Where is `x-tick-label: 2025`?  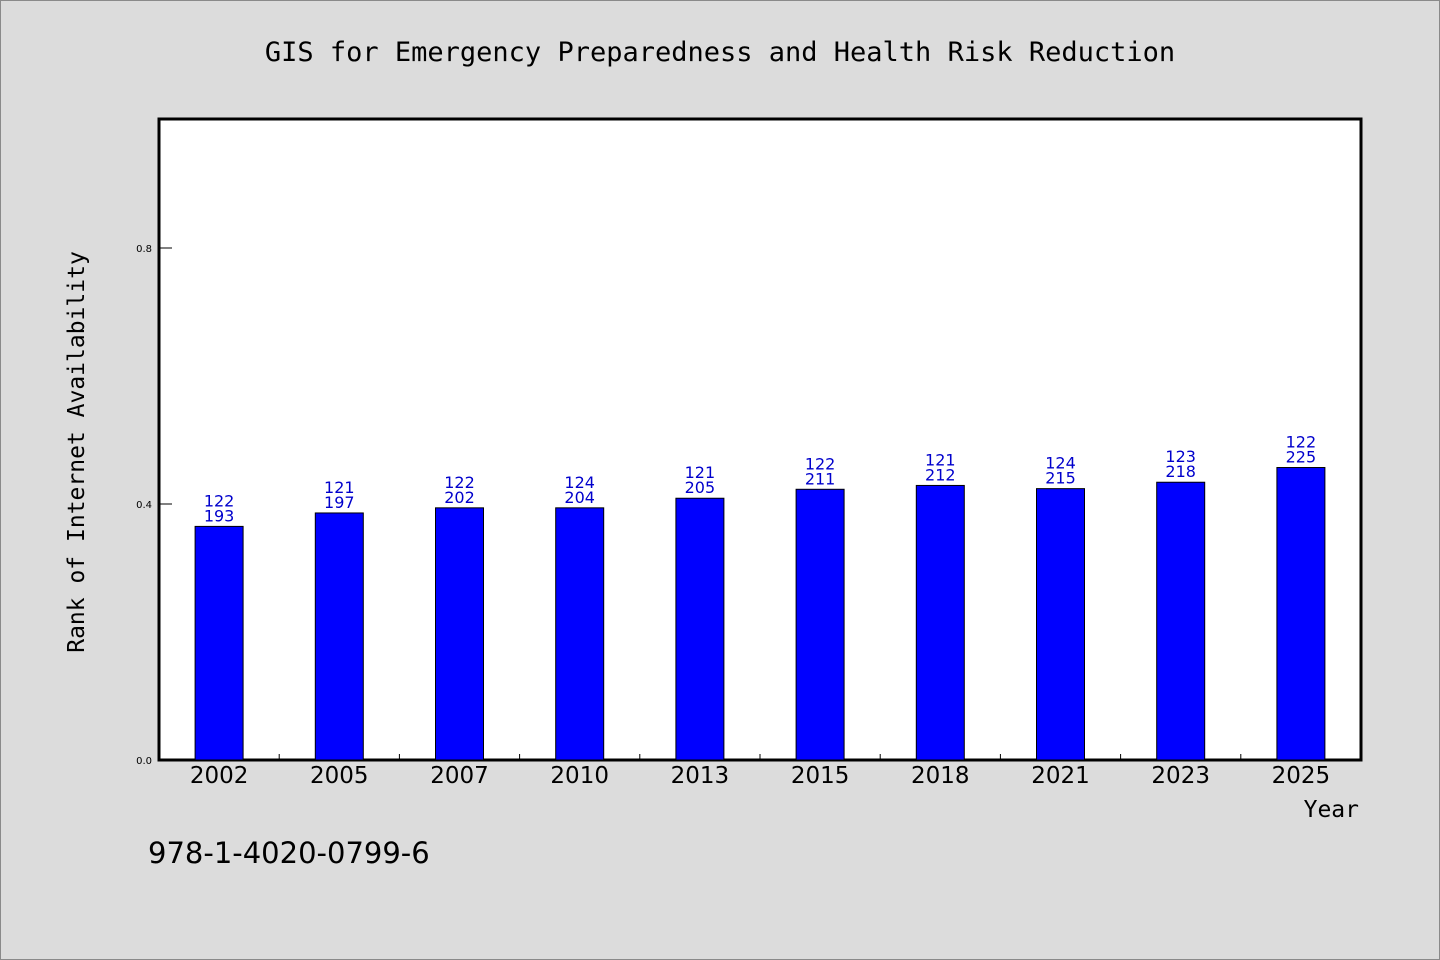
x-tick-label: 2025 is located at coordinates (1301, 776).